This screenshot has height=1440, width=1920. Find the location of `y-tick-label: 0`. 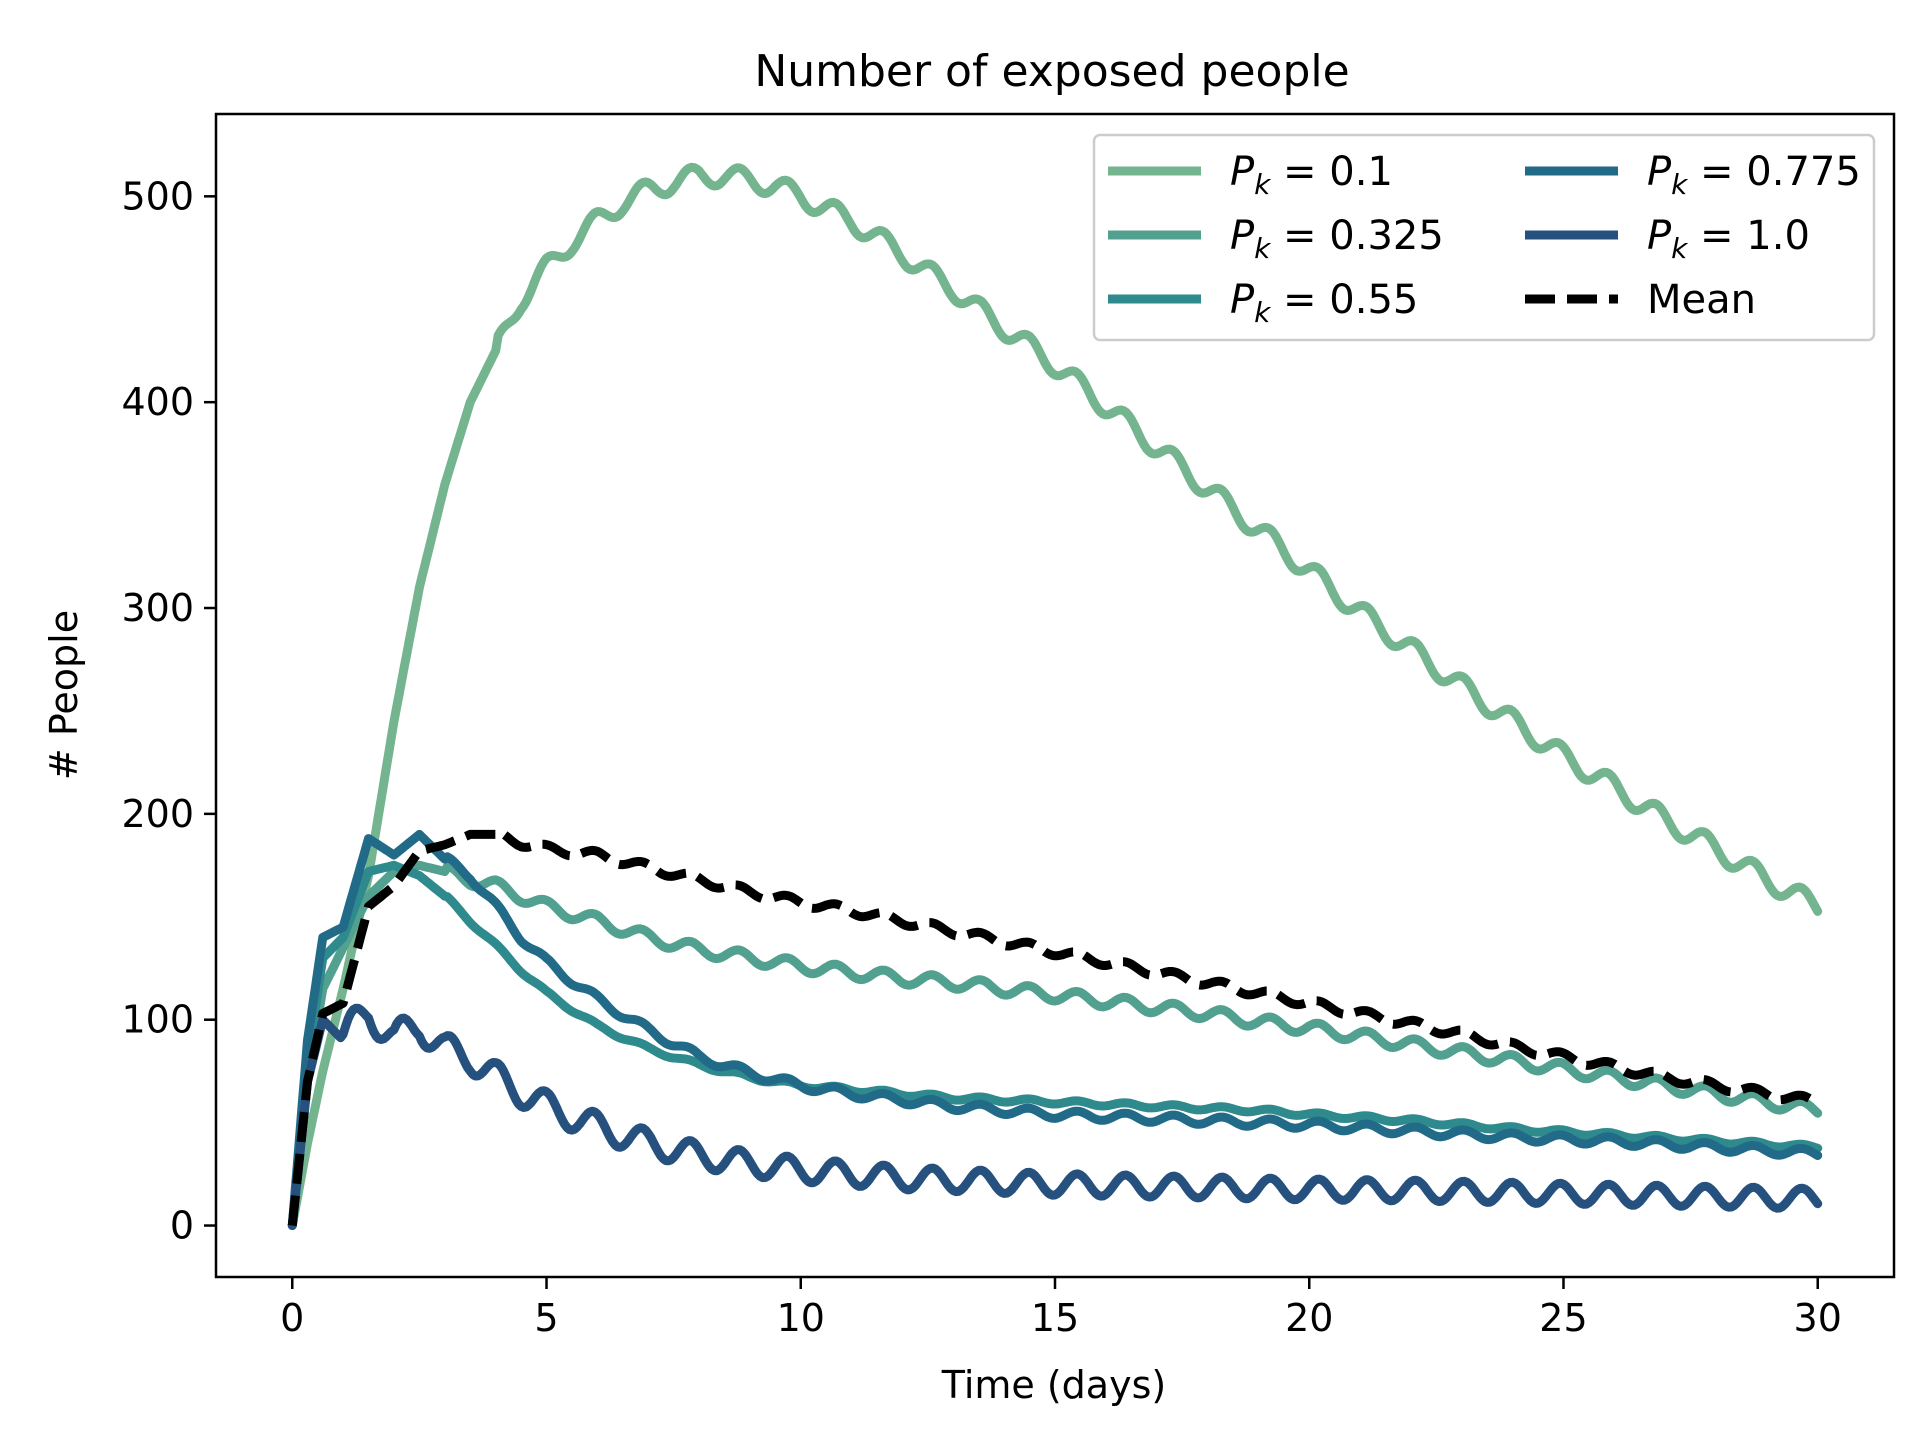

y-tick-label: 0 is located at coordinates (182, 1226).